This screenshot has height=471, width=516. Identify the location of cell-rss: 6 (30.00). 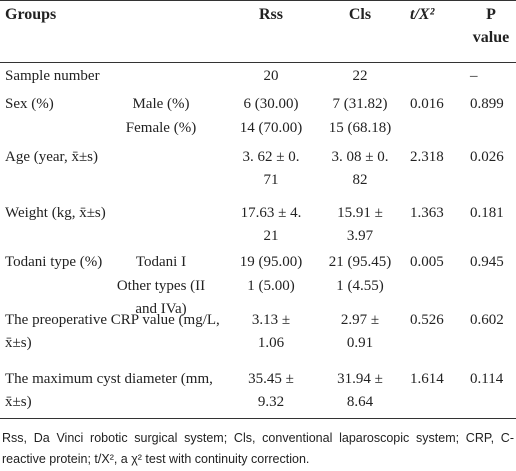
(271, 104).